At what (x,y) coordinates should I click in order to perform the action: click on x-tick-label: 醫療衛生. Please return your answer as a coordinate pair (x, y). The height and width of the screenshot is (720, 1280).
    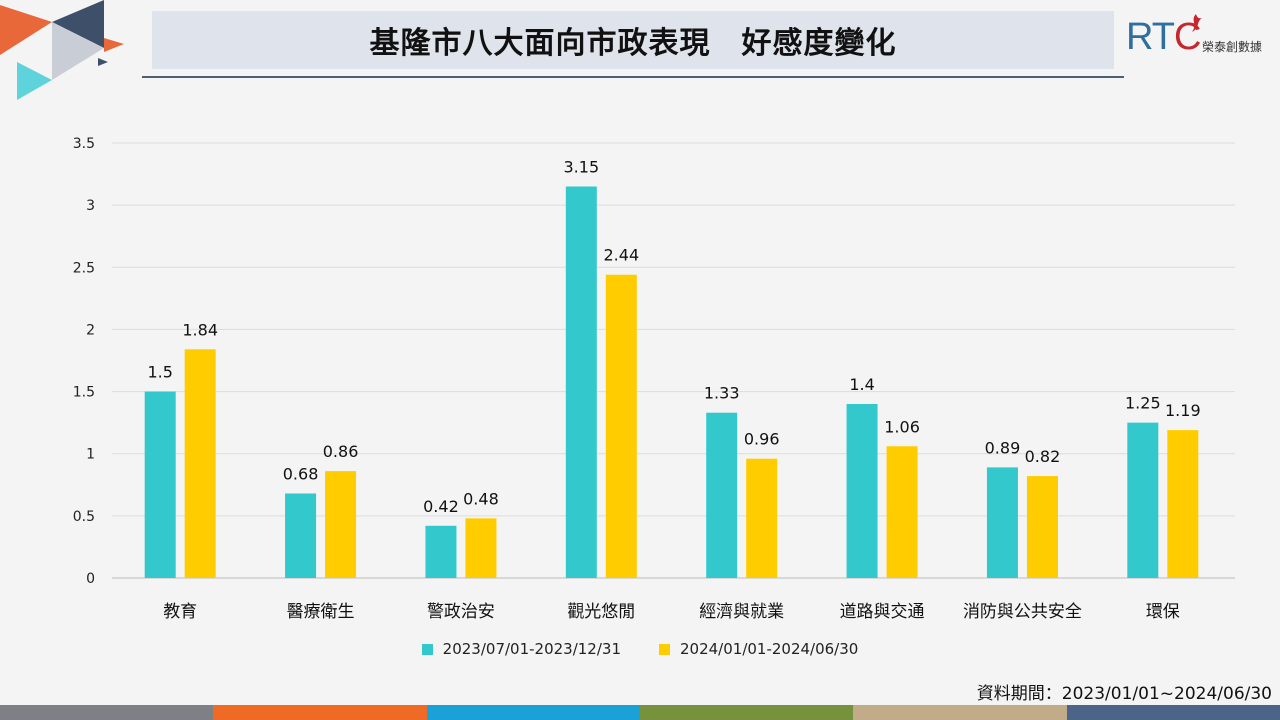
    Looking at the image, I should click on (321, 612).